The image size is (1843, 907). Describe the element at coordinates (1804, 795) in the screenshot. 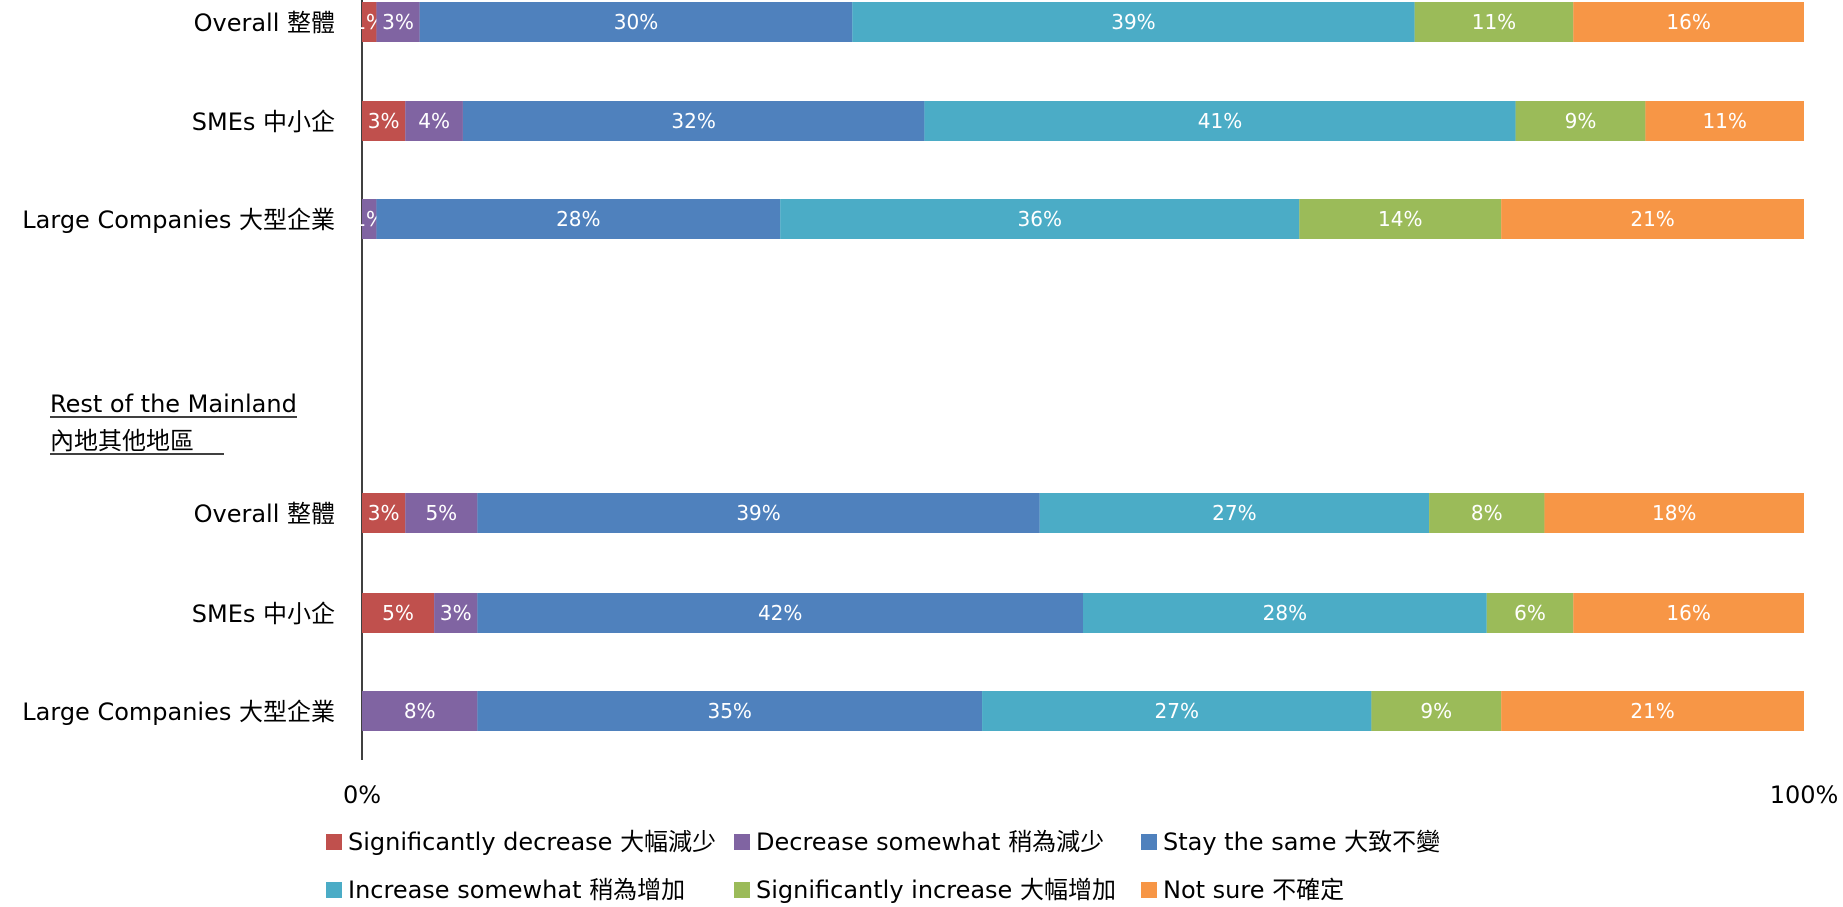

I see `x-tick-label-100: 100%` at that location.